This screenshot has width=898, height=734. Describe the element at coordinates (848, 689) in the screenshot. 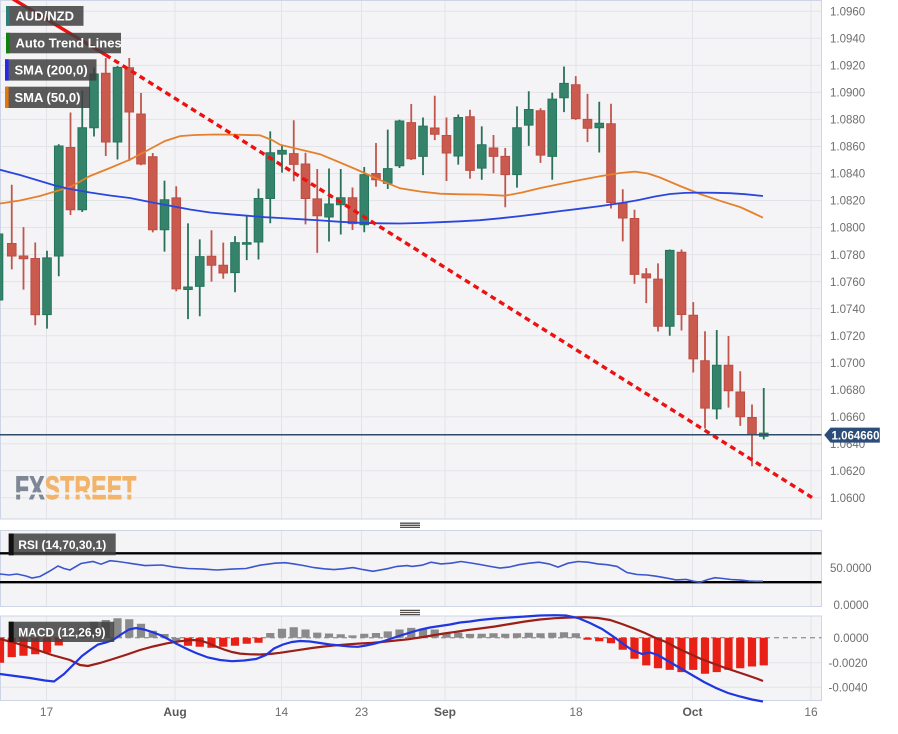

I see `svg-text: -0.0040` at that location.